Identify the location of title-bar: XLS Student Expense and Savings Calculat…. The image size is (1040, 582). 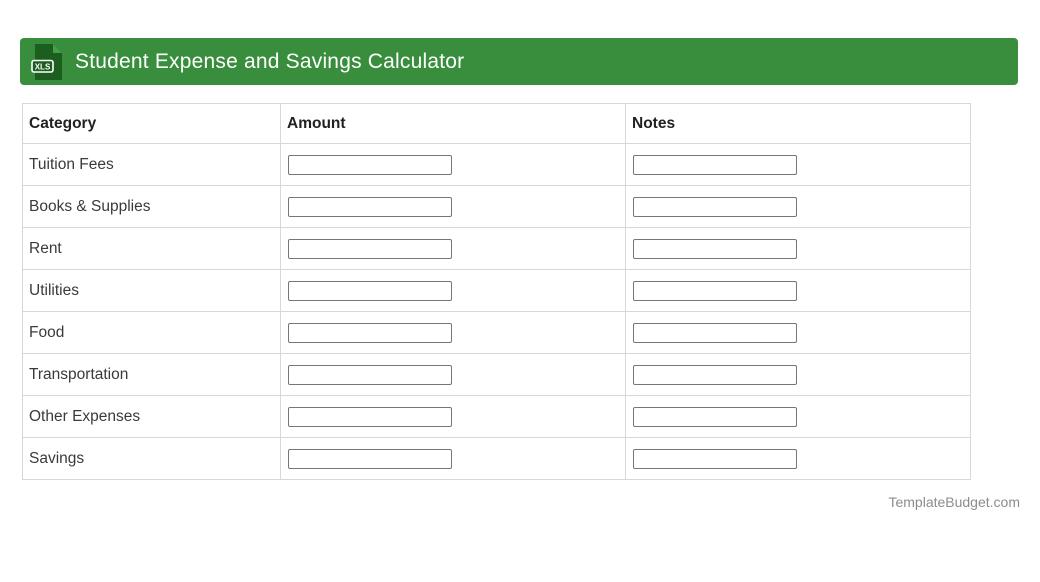
(519, 61).